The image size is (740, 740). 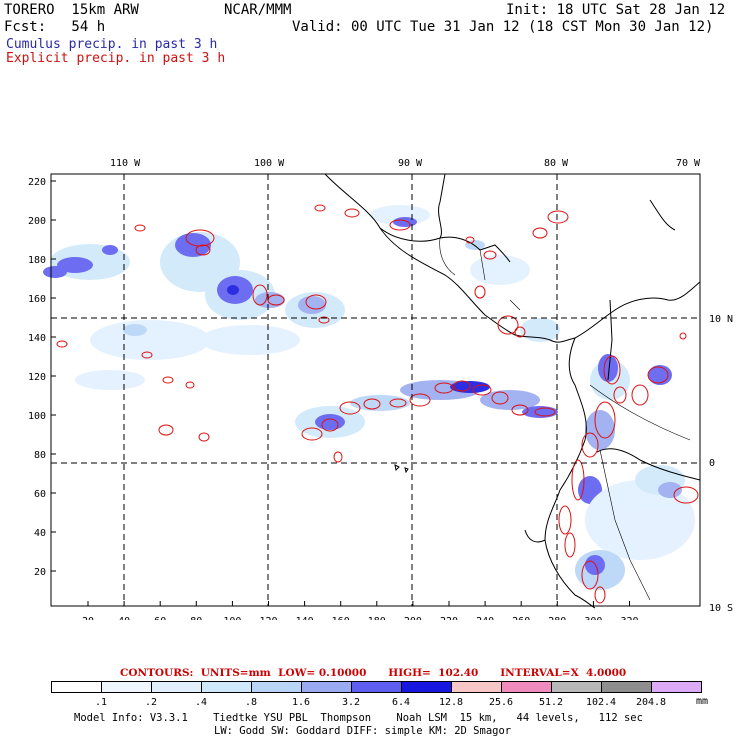 I want to click on lon-label: 70 W, so click(x=688, y=163).